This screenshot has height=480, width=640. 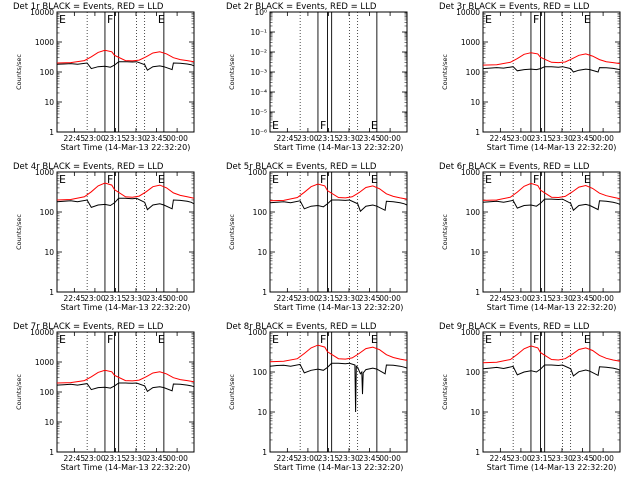 I want to click on panel-title: Det 7r BLACK = Events, RED = LLD, so click(x=88, y=327).